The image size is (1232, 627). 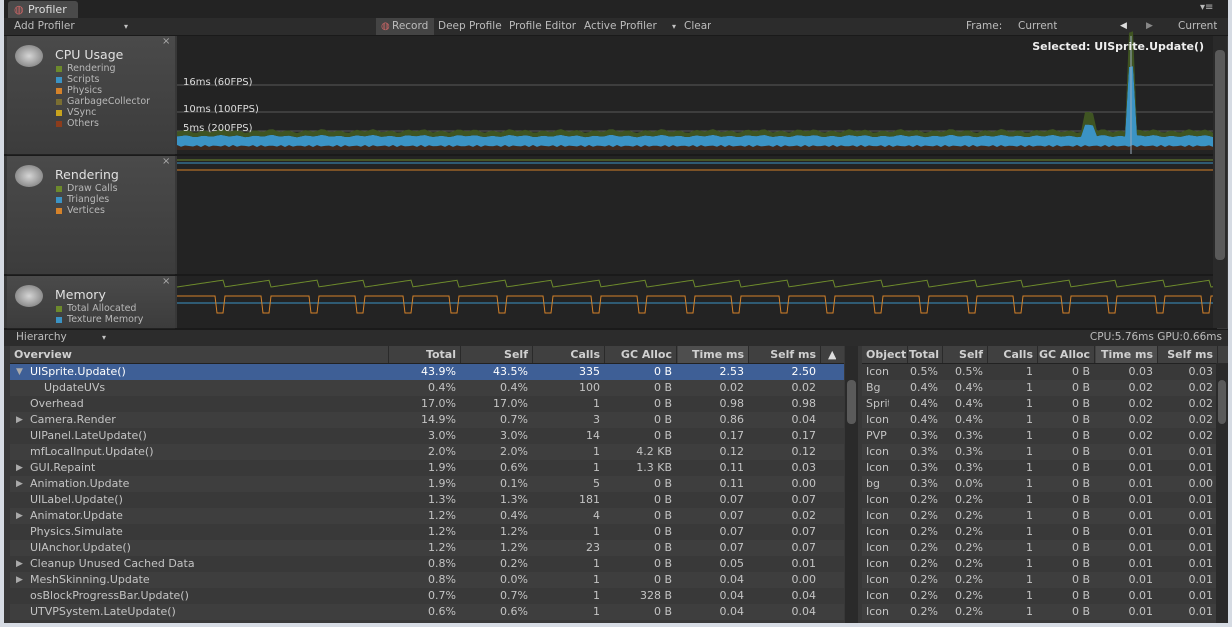 What do you see at coordinates (44, 26) in the screenshot?
I see `toolbar-add-profiler: Add Profiler` at bounding box center [44, 26].